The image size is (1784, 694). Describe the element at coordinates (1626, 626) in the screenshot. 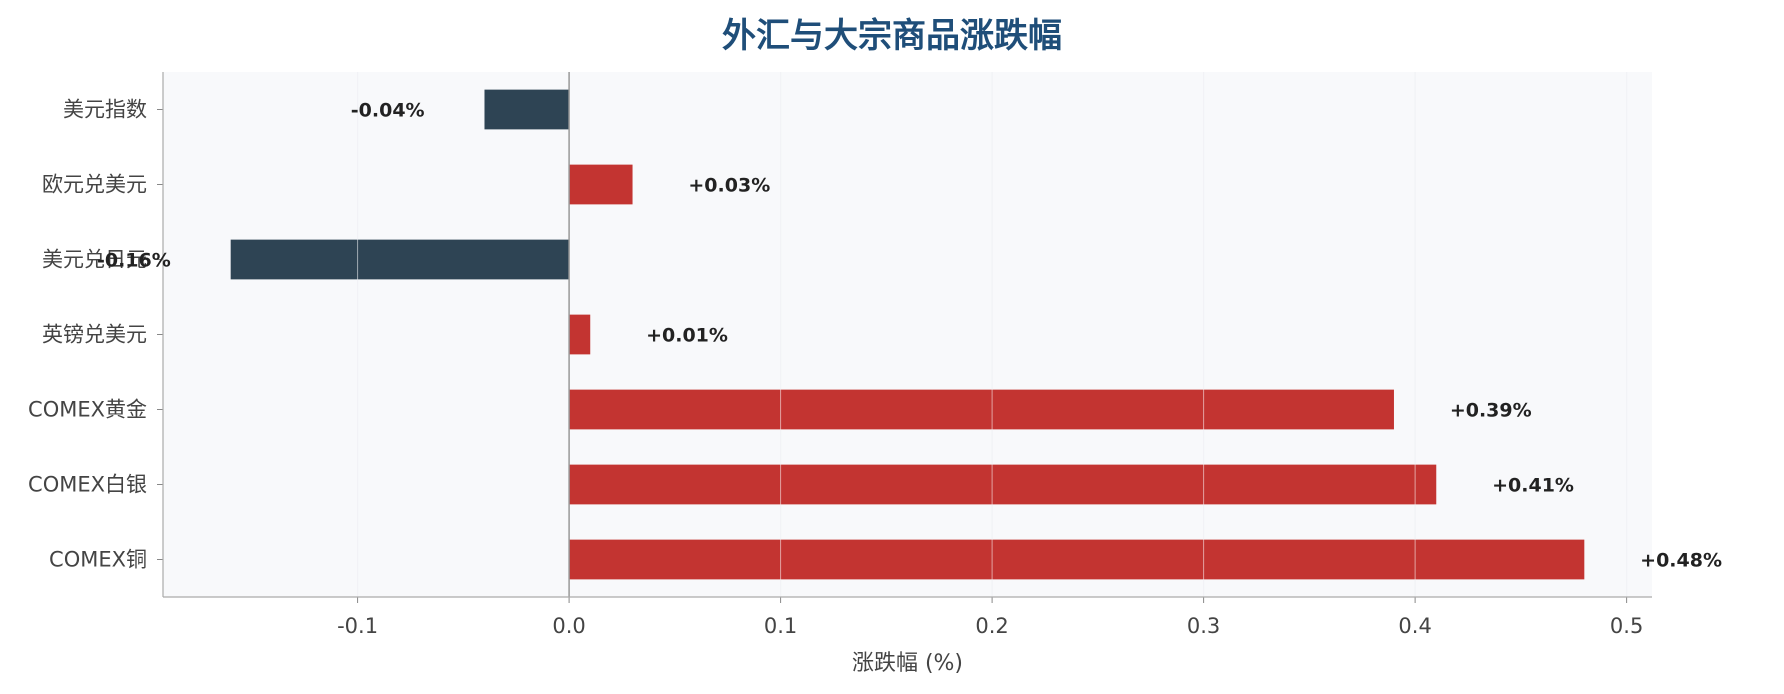

I see `x-tick-label: 0.5` at that location.